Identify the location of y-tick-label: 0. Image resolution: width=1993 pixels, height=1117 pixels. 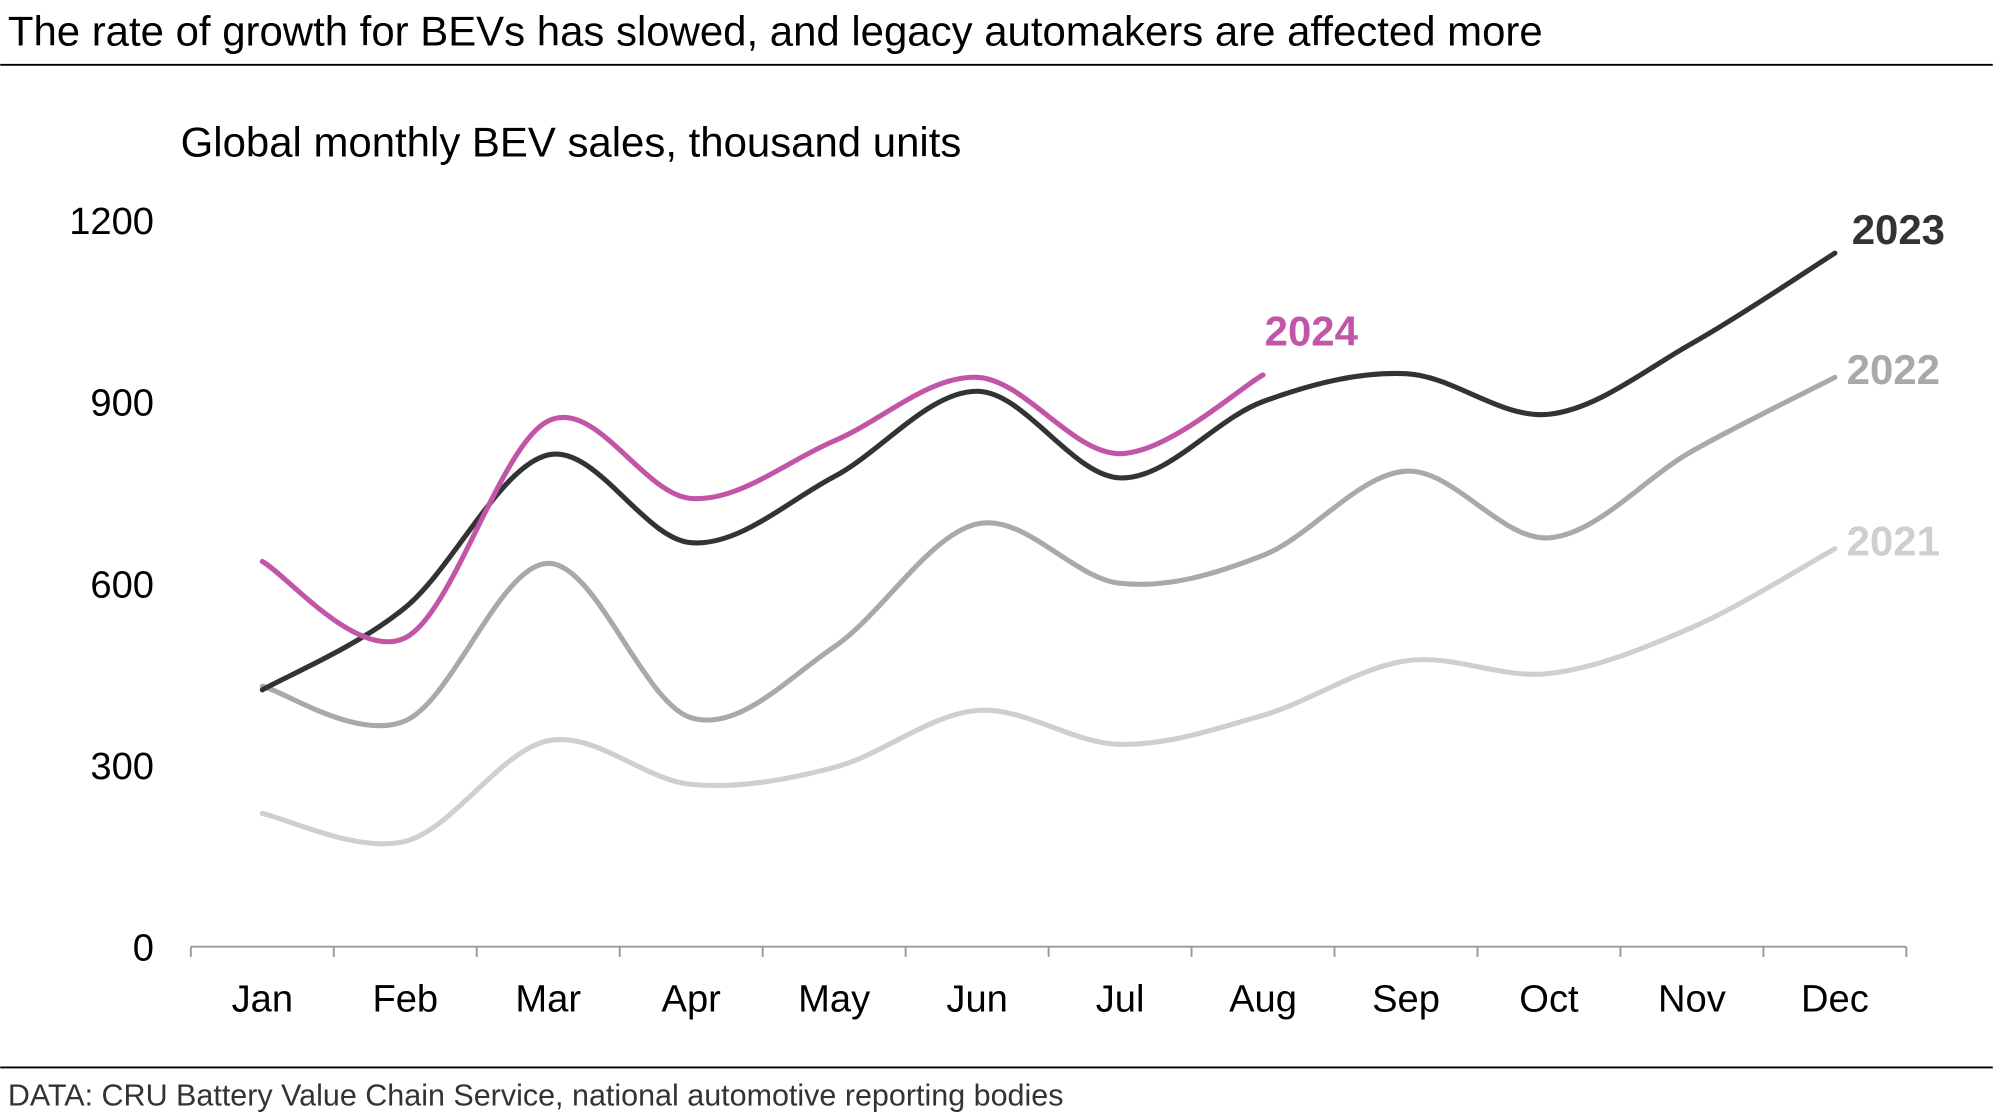
(143, 948).